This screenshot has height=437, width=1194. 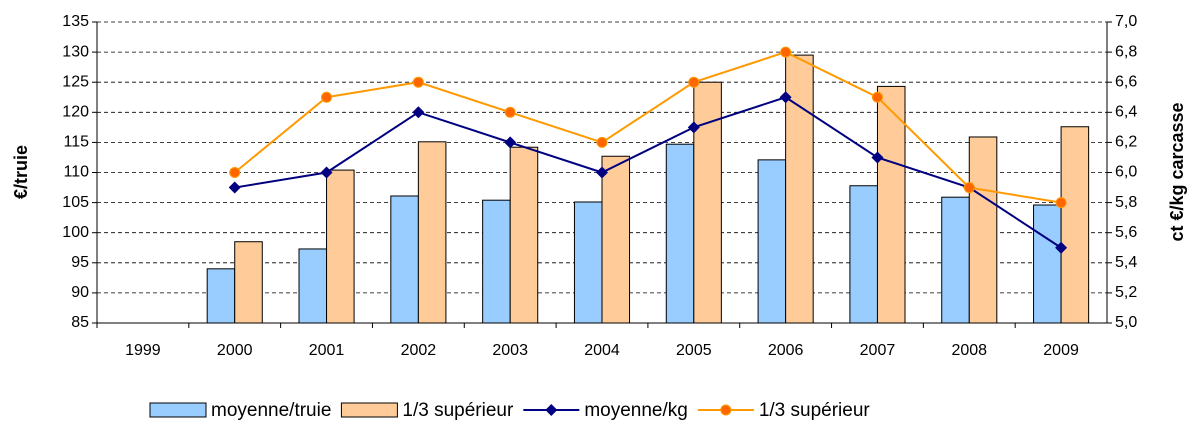 I want to click on x-tick-label: 2000, so click(x=235, y=350).